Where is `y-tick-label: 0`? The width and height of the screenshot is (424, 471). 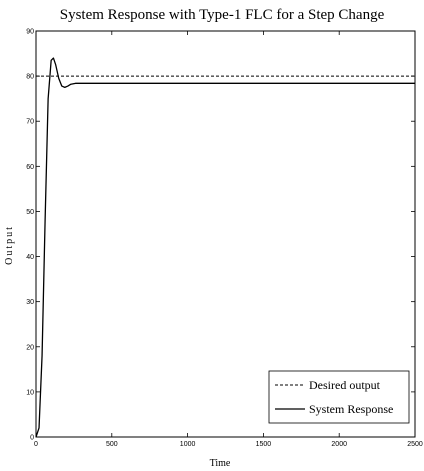
y-tick-label: 0 is located at coordinates (32, 438).